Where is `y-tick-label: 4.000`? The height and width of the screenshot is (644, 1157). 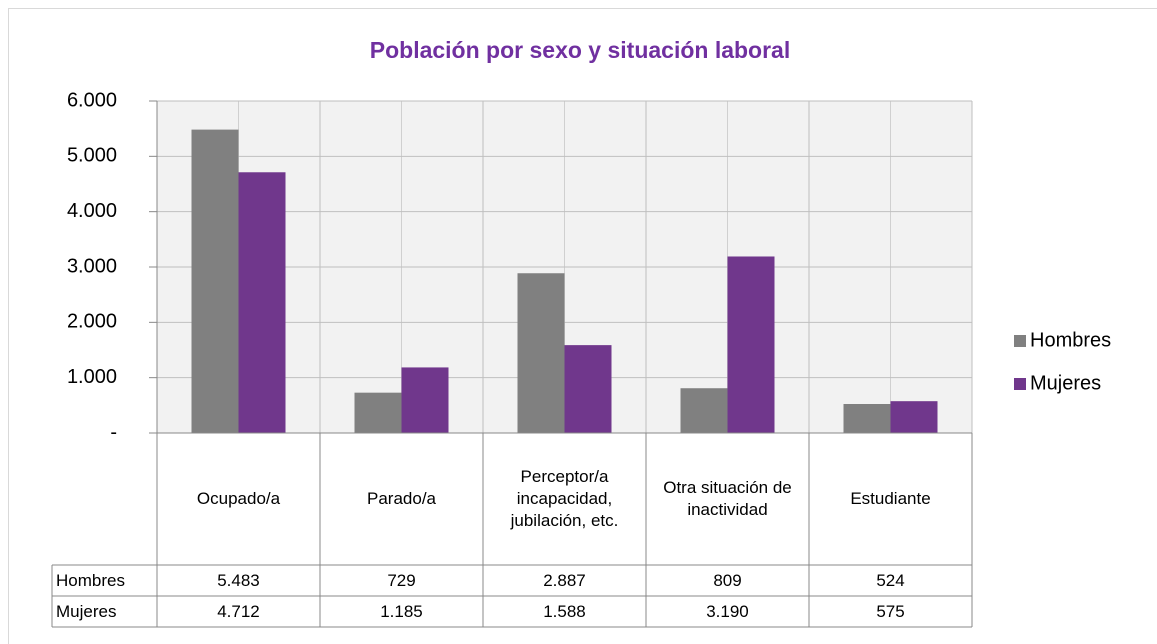
y-tick-label: 4.000 is located at coordinates (92, 211).